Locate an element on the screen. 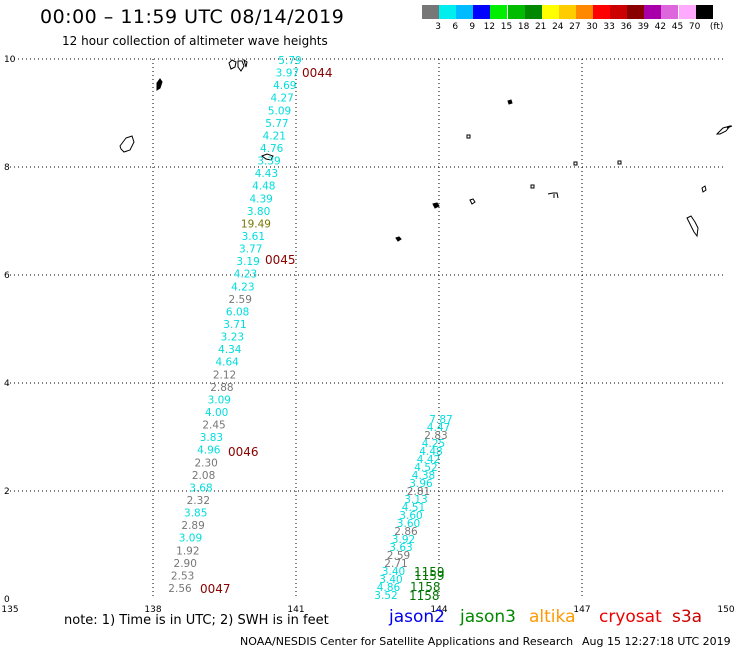 The width and height of the screenshot is (740, 650). wave-height-value: 3.71 is located at coordinates (234, 325).